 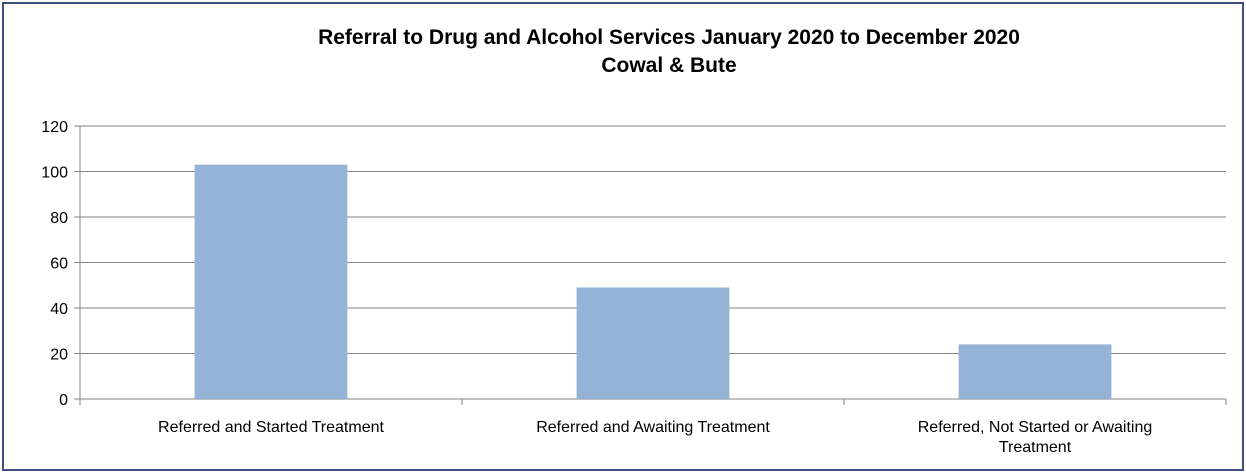 I want to click on y-tick-label: 20, so click(x=59, y=355).